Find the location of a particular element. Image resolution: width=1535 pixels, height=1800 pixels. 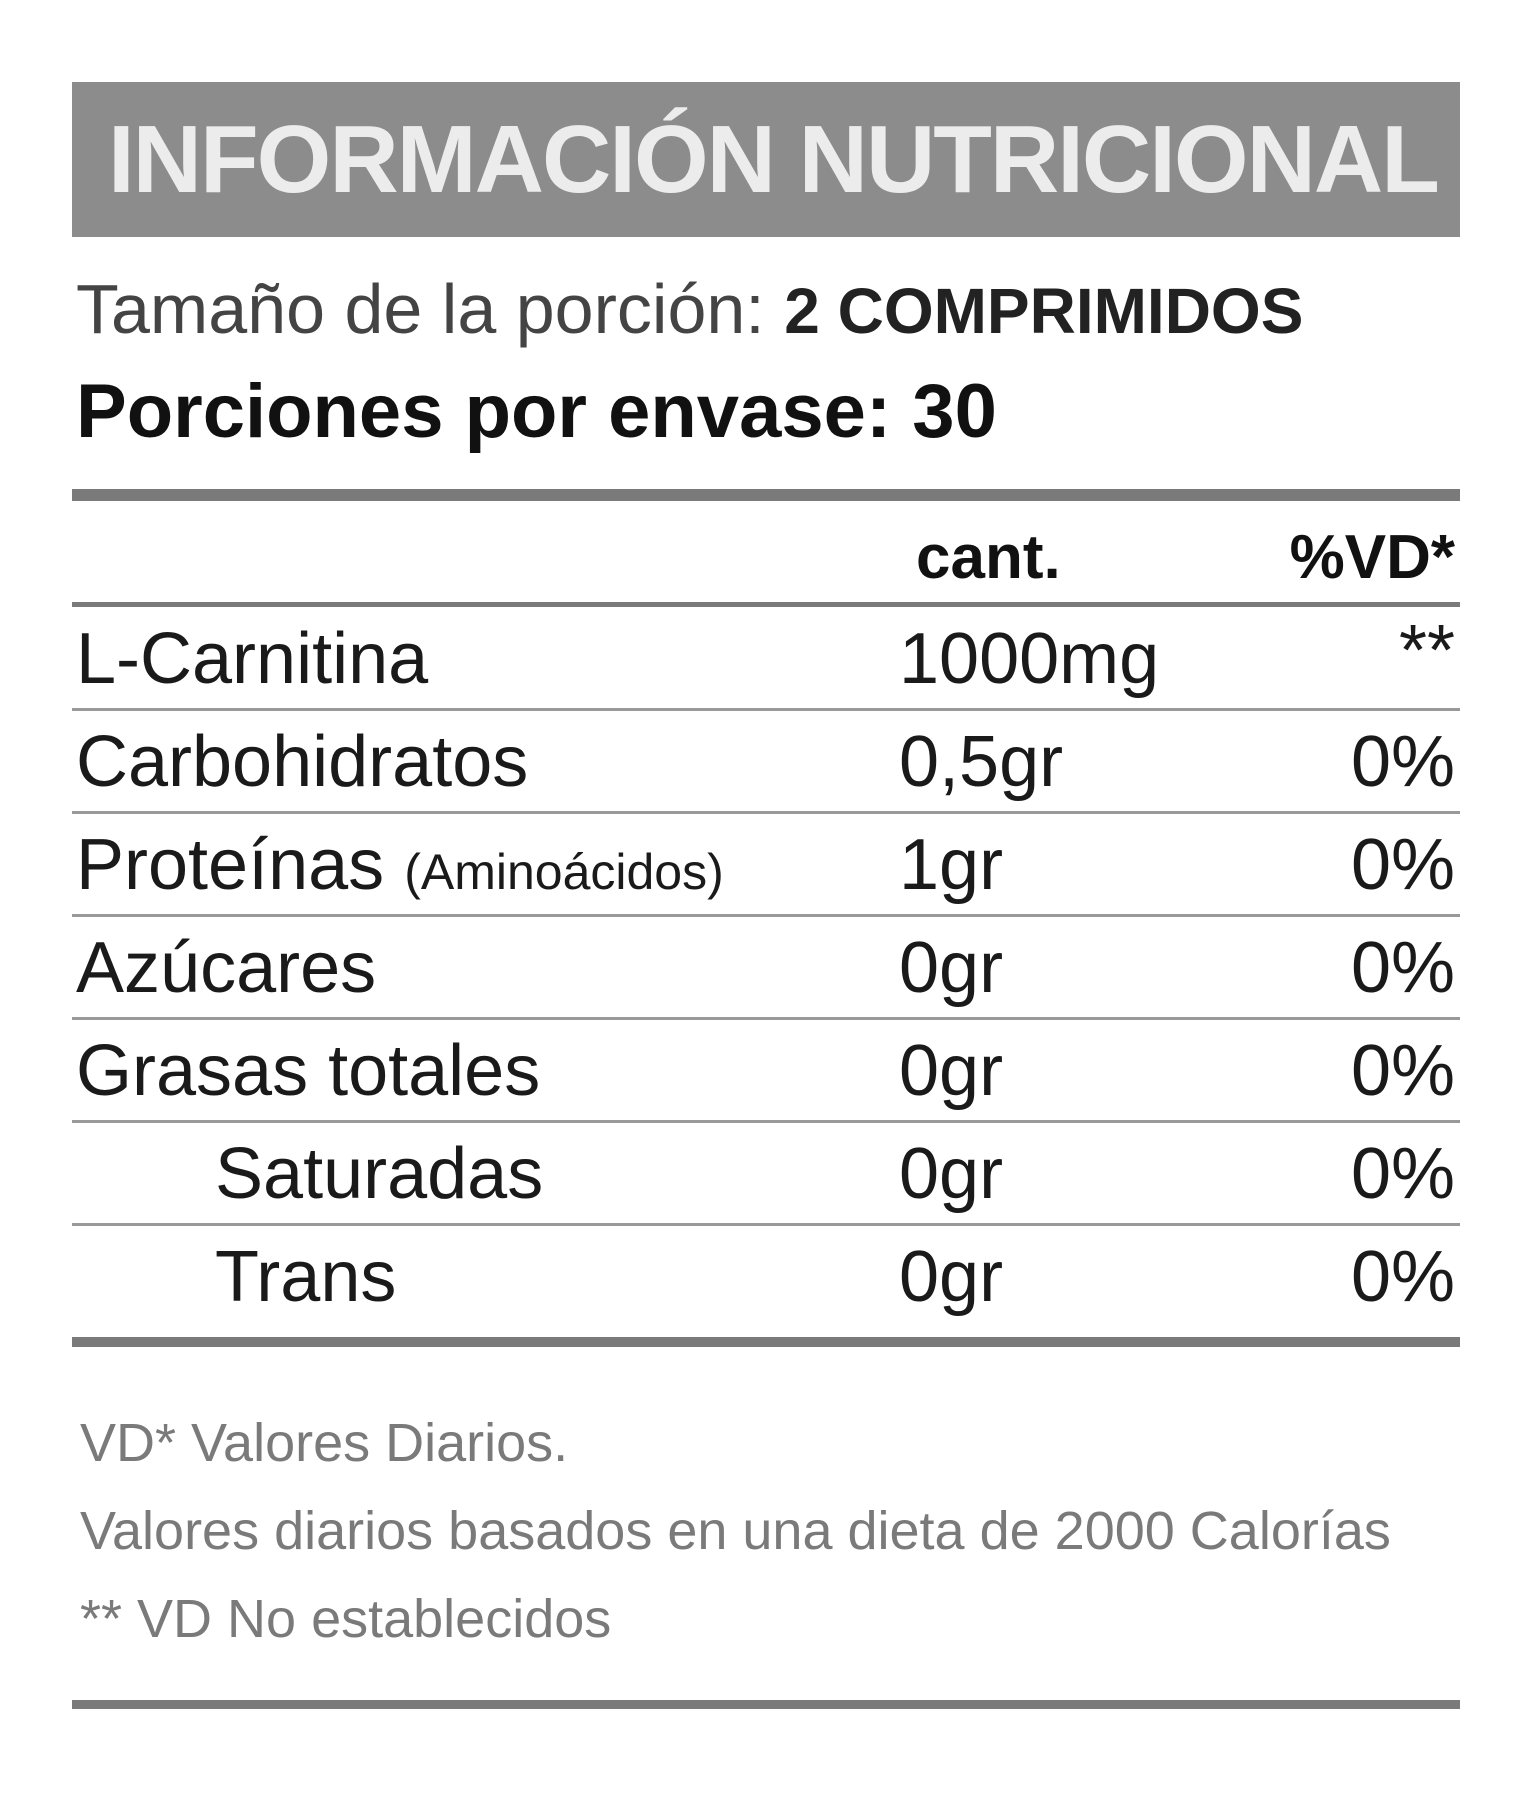

rule is located at coordinates (766, 604).